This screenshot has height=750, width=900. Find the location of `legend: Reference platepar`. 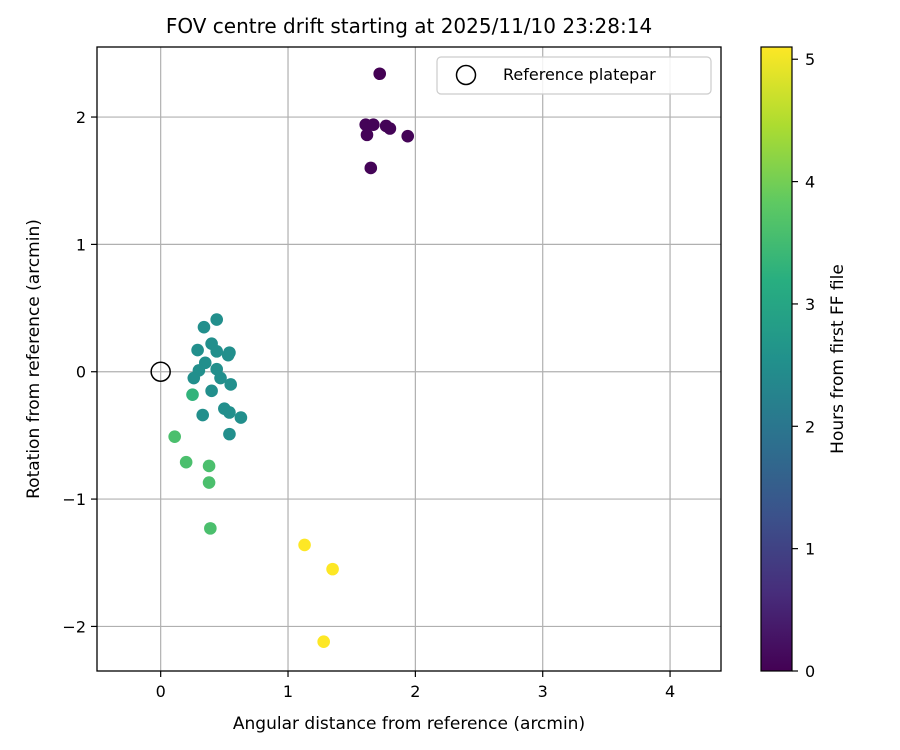

legend: Reference platepar is located at coordinates (574, 75).